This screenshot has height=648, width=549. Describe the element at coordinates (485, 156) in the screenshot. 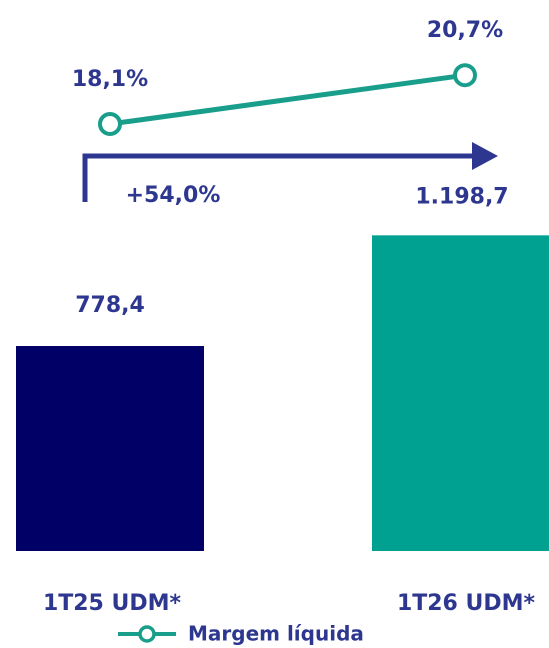

I see `arrow-head` at that location.